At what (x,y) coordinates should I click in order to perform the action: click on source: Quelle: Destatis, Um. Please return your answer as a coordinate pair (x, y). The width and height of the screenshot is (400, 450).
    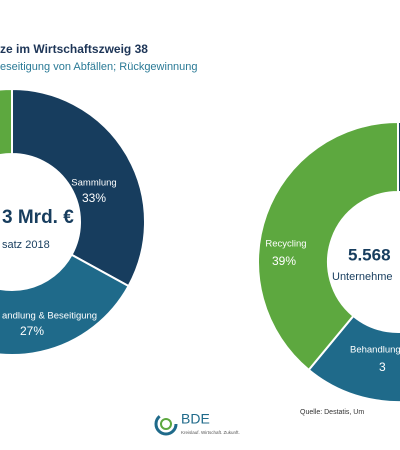
    Looking at the image, I should click on (332, 412).